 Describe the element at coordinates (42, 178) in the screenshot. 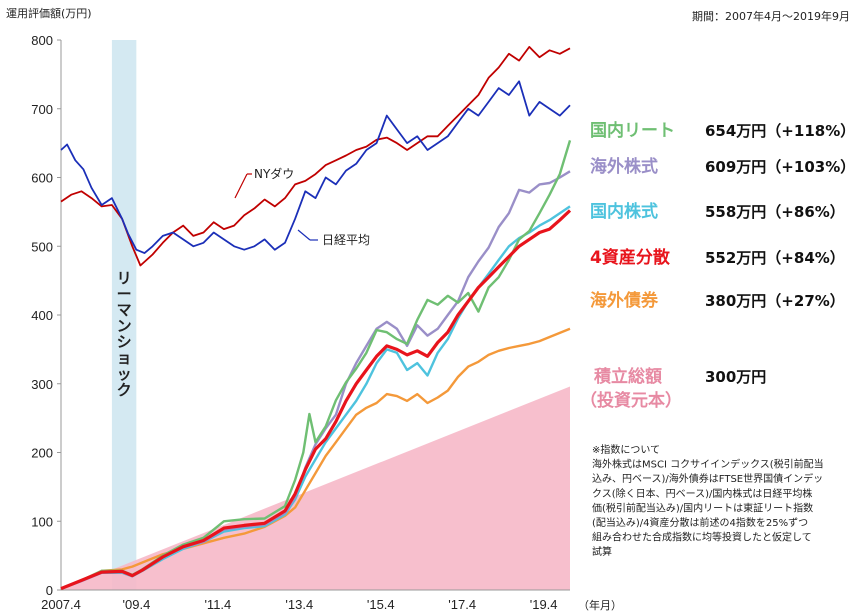

I see `y-tick-label: 600` at that location.